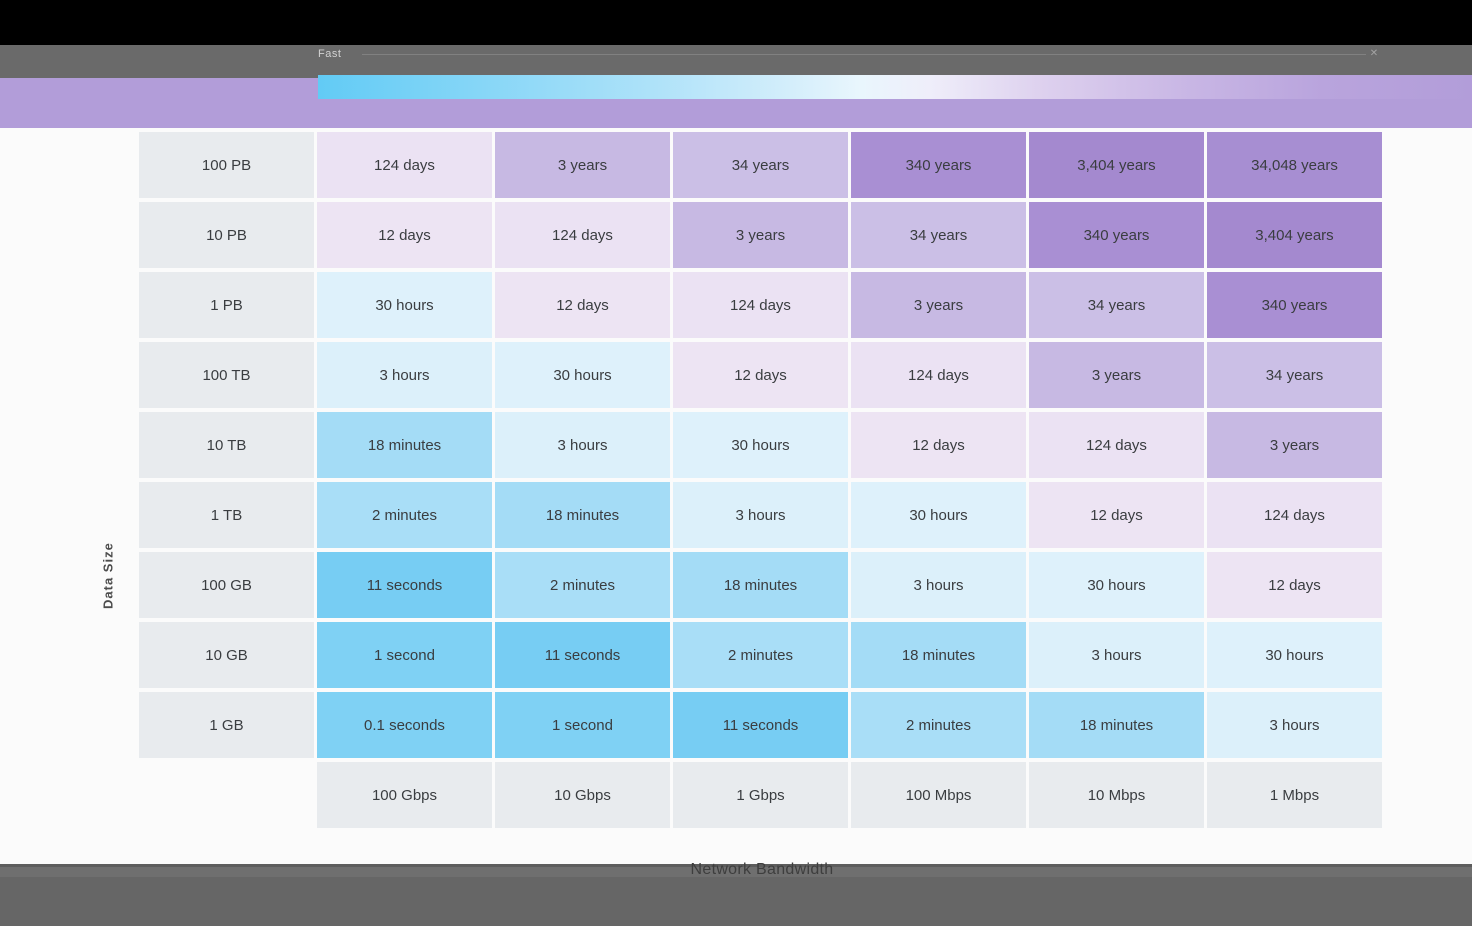 The image size is (1472, 926). Describe the element at coordinates (736, 22) in the screenshot. I see `top-black-bar` at that location.